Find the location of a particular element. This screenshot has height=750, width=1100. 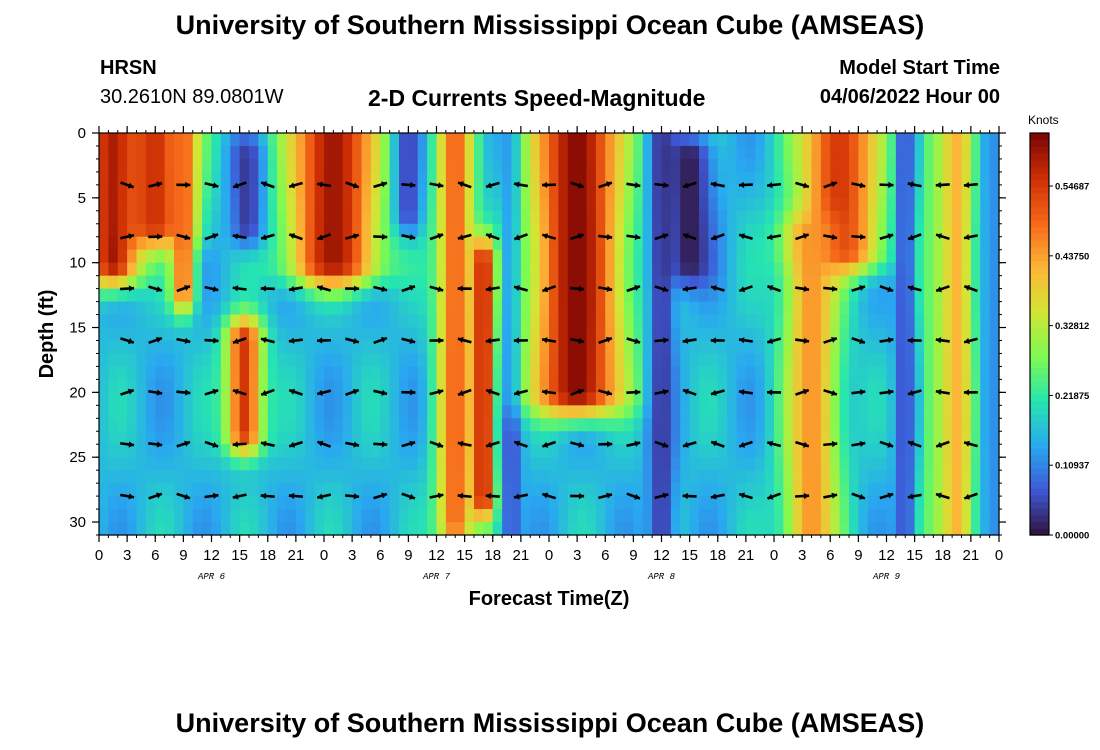

x-tick-label: 3 is located at coordinates (802, 555).